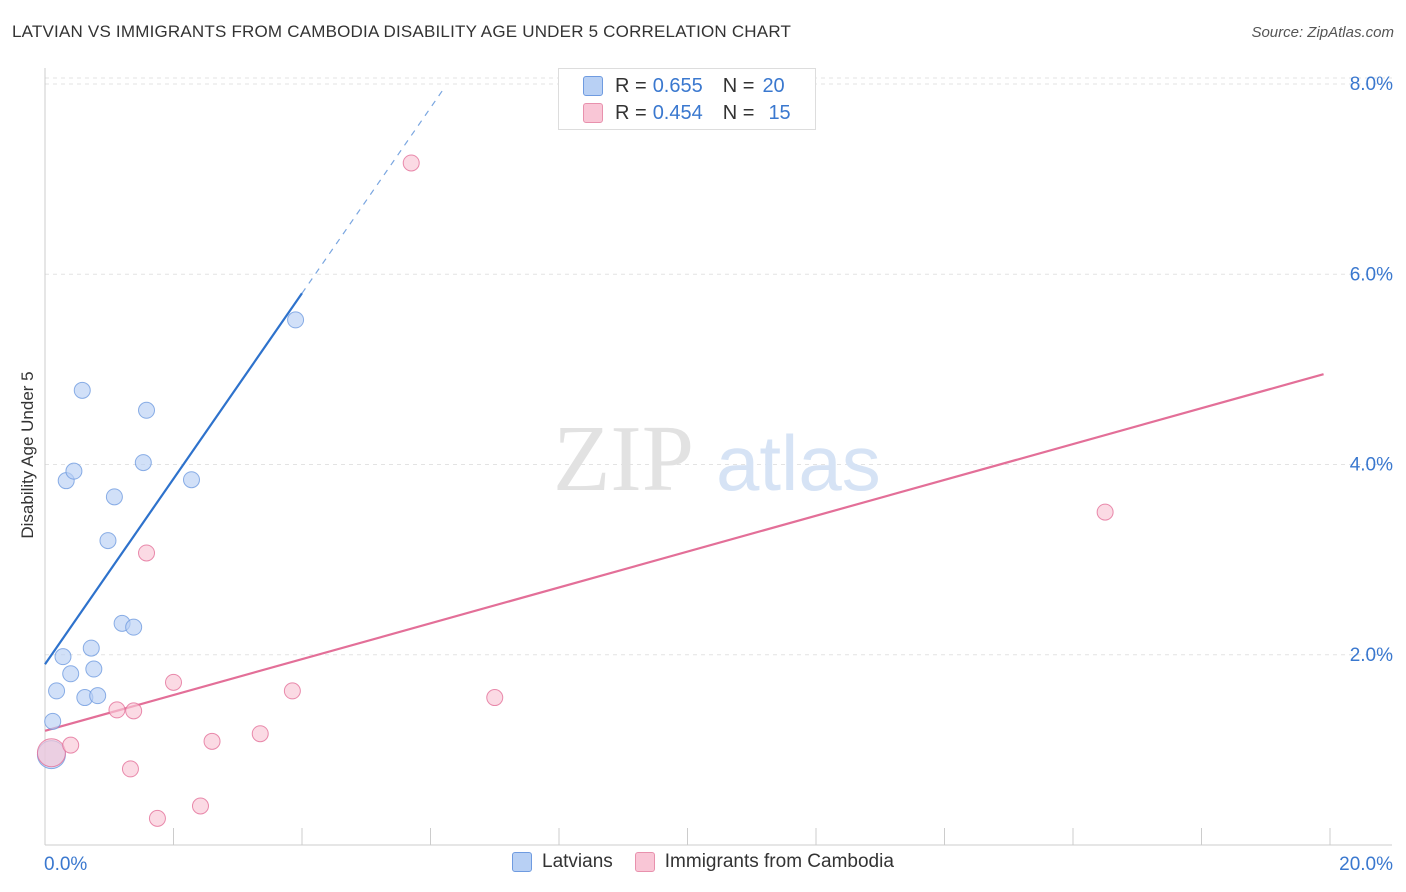  I want to click on cambodia-legend-swatch, so click(644, 862).